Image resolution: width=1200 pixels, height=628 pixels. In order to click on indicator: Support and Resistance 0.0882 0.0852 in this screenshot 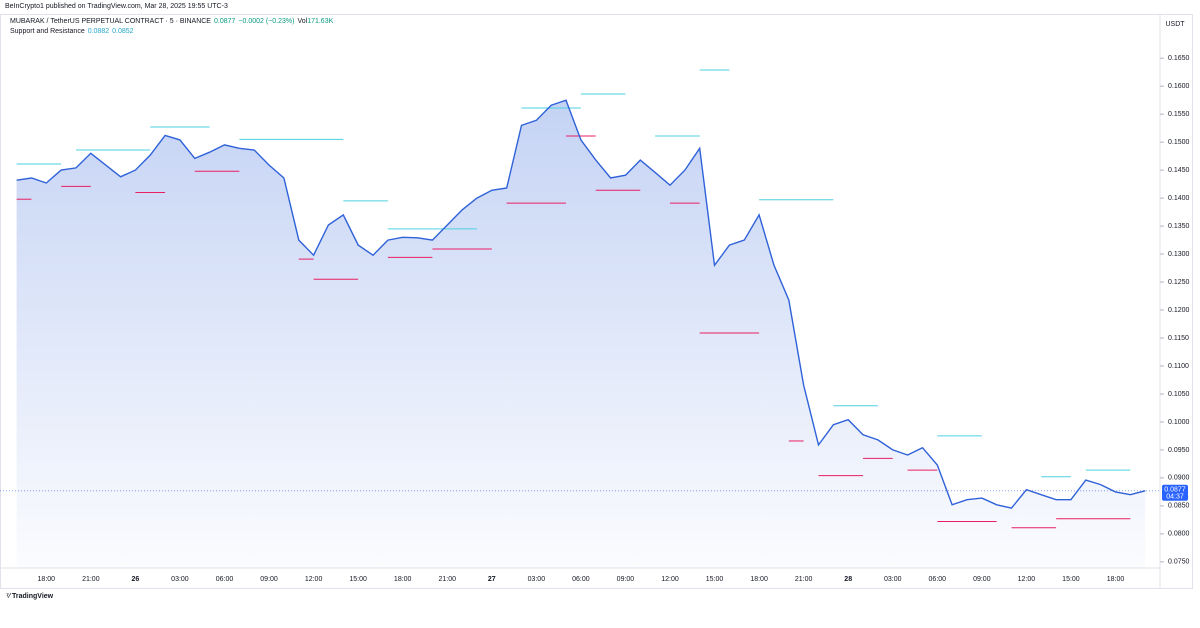, I will do `click(73, 31)`.